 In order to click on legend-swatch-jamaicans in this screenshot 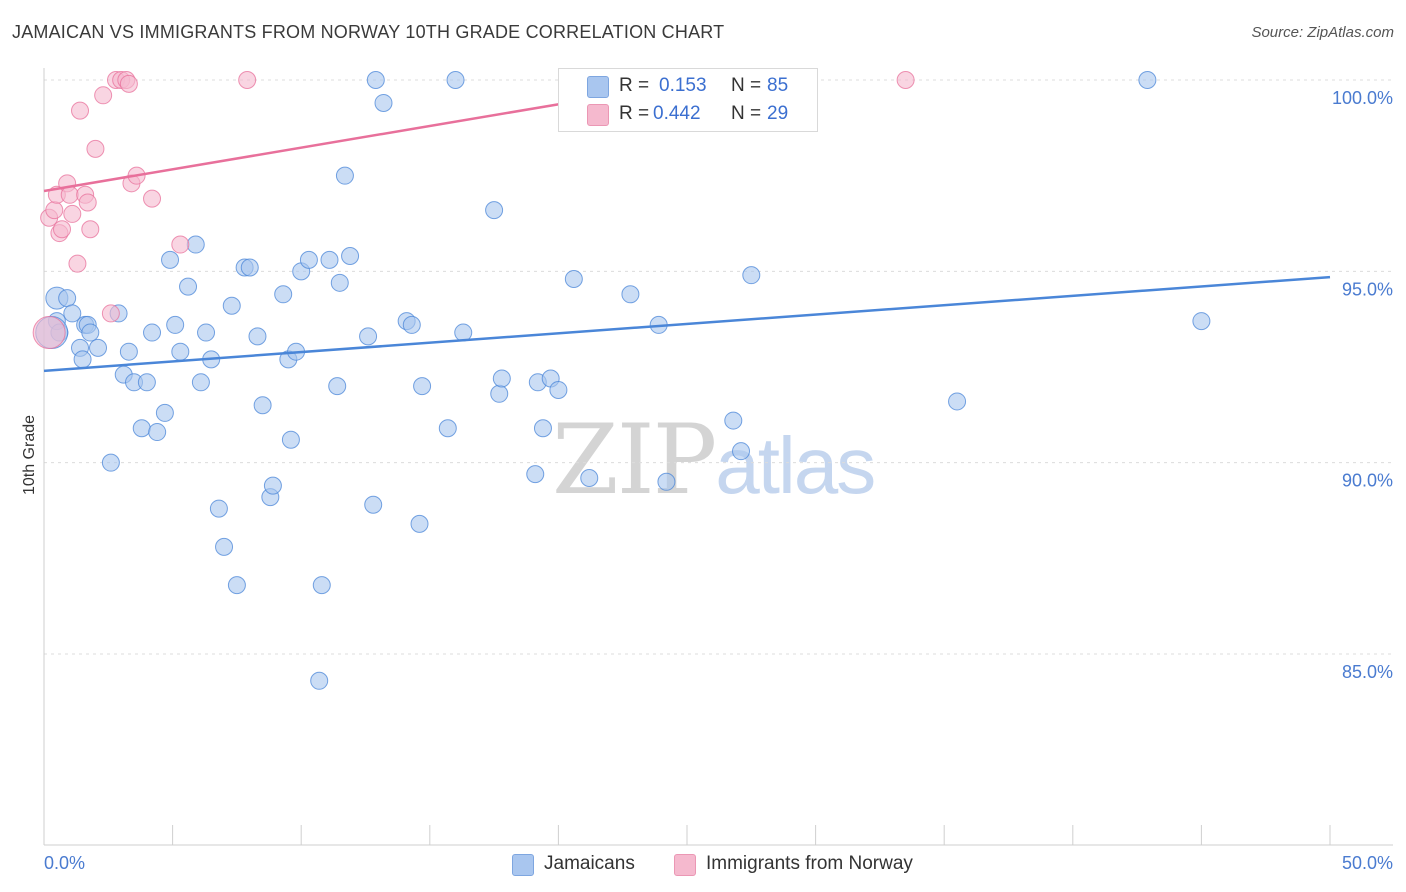, I will do `click(523, 865)`.